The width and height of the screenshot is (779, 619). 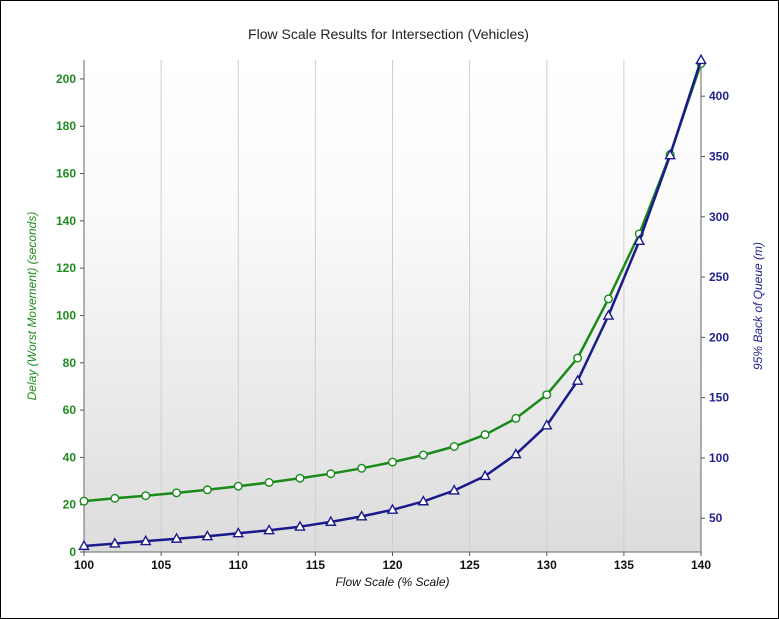 I want to click on y-tick-label-left: 120, so click(x=66, y=268).